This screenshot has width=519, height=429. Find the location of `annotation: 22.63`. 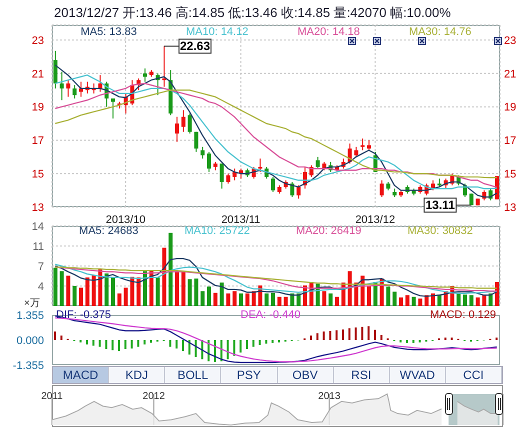

annotation: 22.63 is located at coordinates (195, 46).